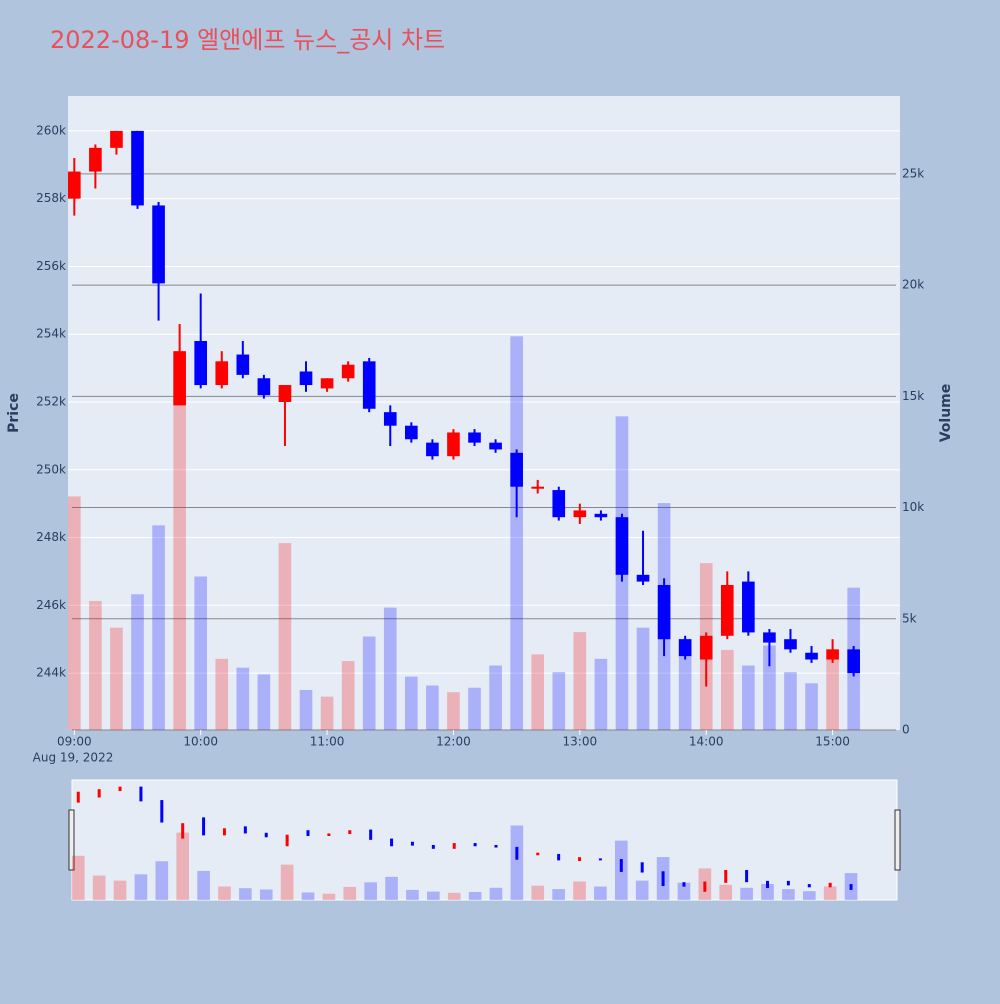  What do you see at coordinates (706, 742) in the screenshot?
I see `x-tick-label: 14:00` at bounding box center [706, 742].